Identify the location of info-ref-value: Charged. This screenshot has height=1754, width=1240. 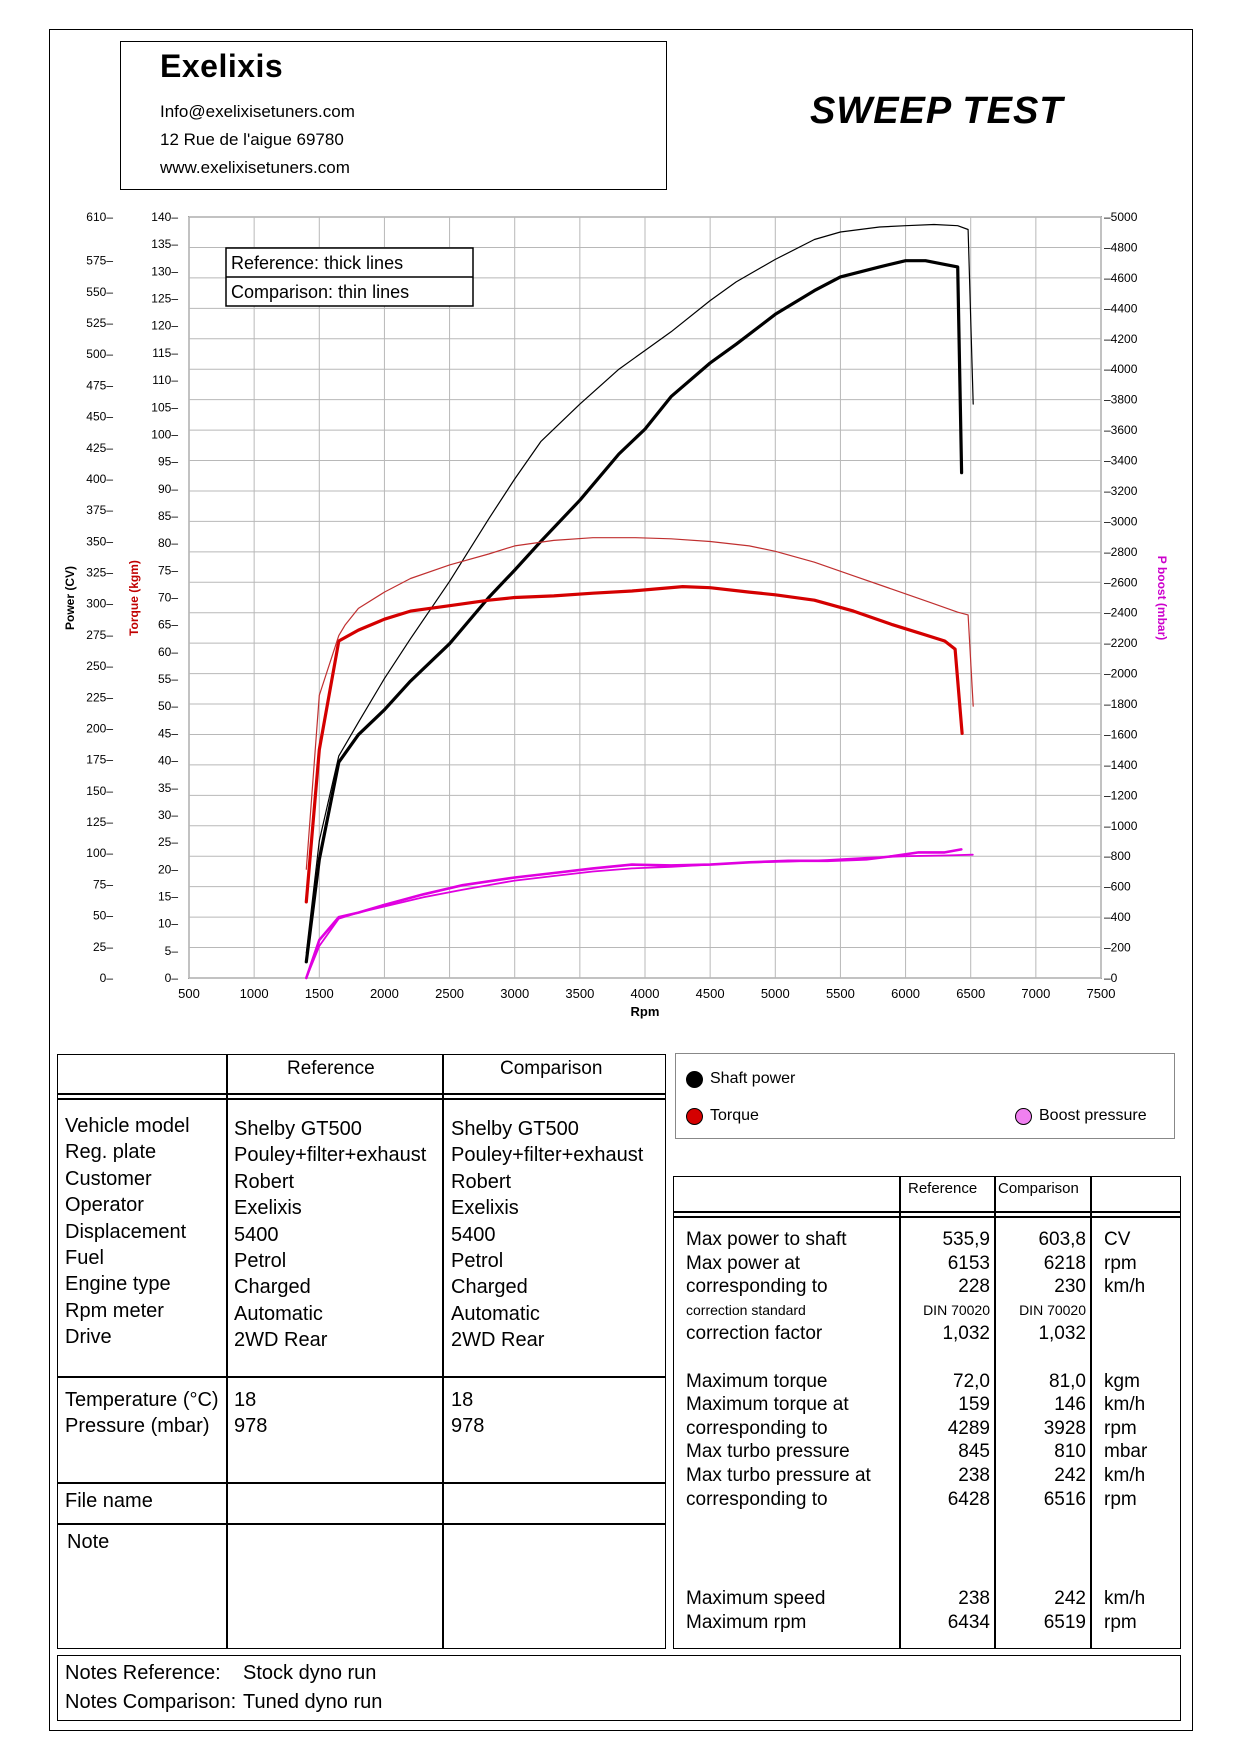
(272, 1287).